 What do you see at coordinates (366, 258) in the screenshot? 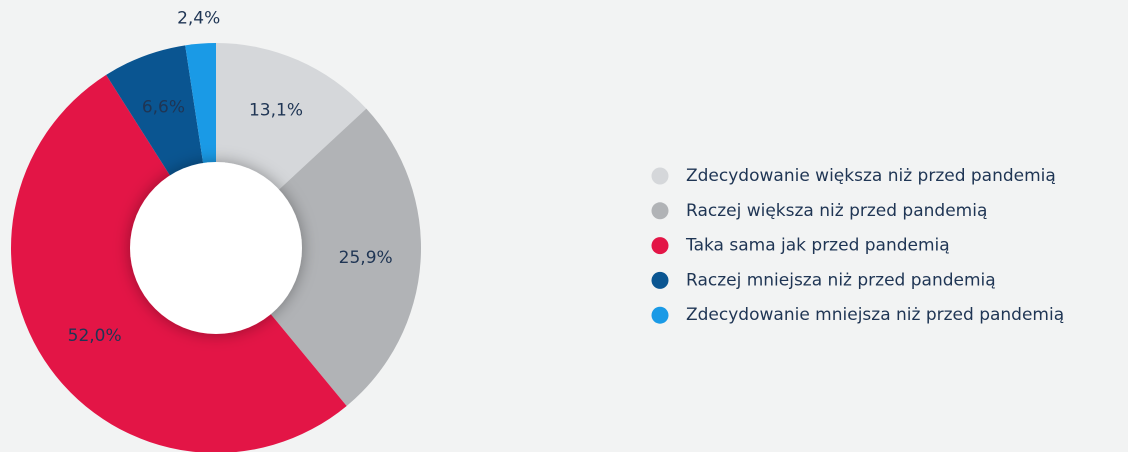
I see `value-label: 25,9%` at bounding box center [366, 258].